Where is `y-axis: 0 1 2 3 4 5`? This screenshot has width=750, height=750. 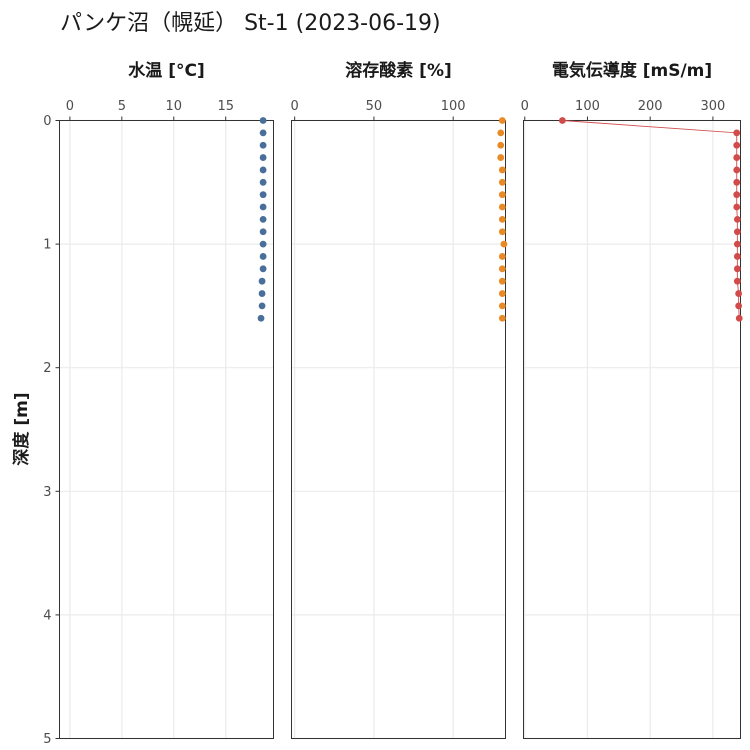
y-axis: 0 1 2 3 4 5 is located at coordinates (51, 430).